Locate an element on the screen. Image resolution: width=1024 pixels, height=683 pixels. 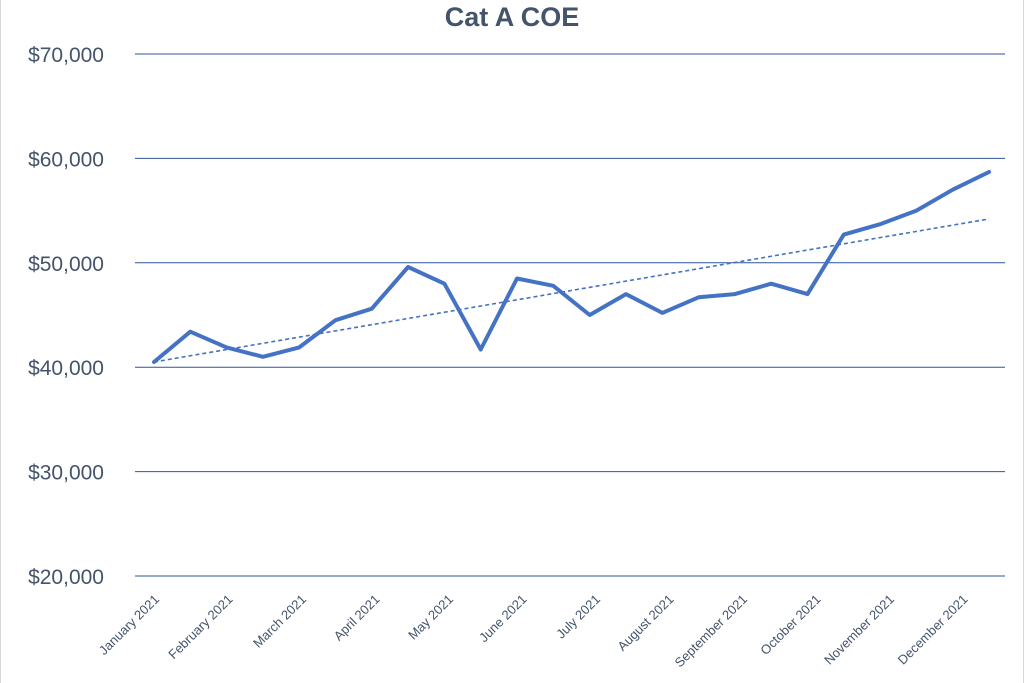
y-tick-label: $30,000 is located at coordinates (66, 473).